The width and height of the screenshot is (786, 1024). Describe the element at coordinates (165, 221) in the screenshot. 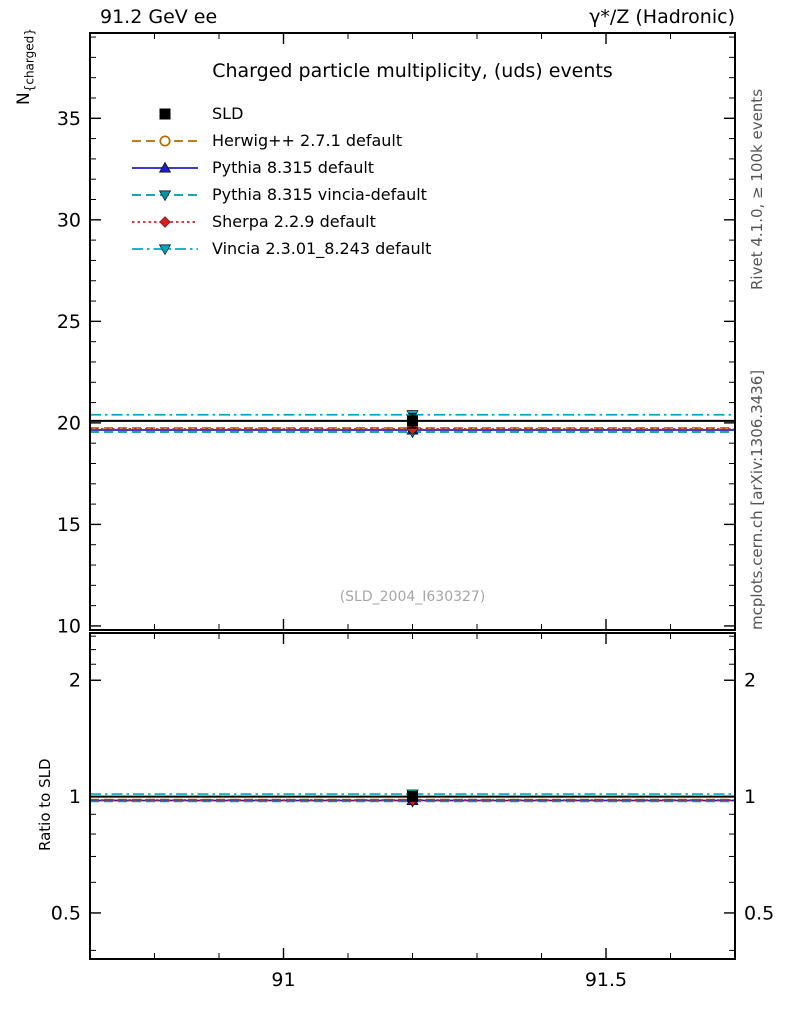

I see `diamond-marker-icon` at that location.